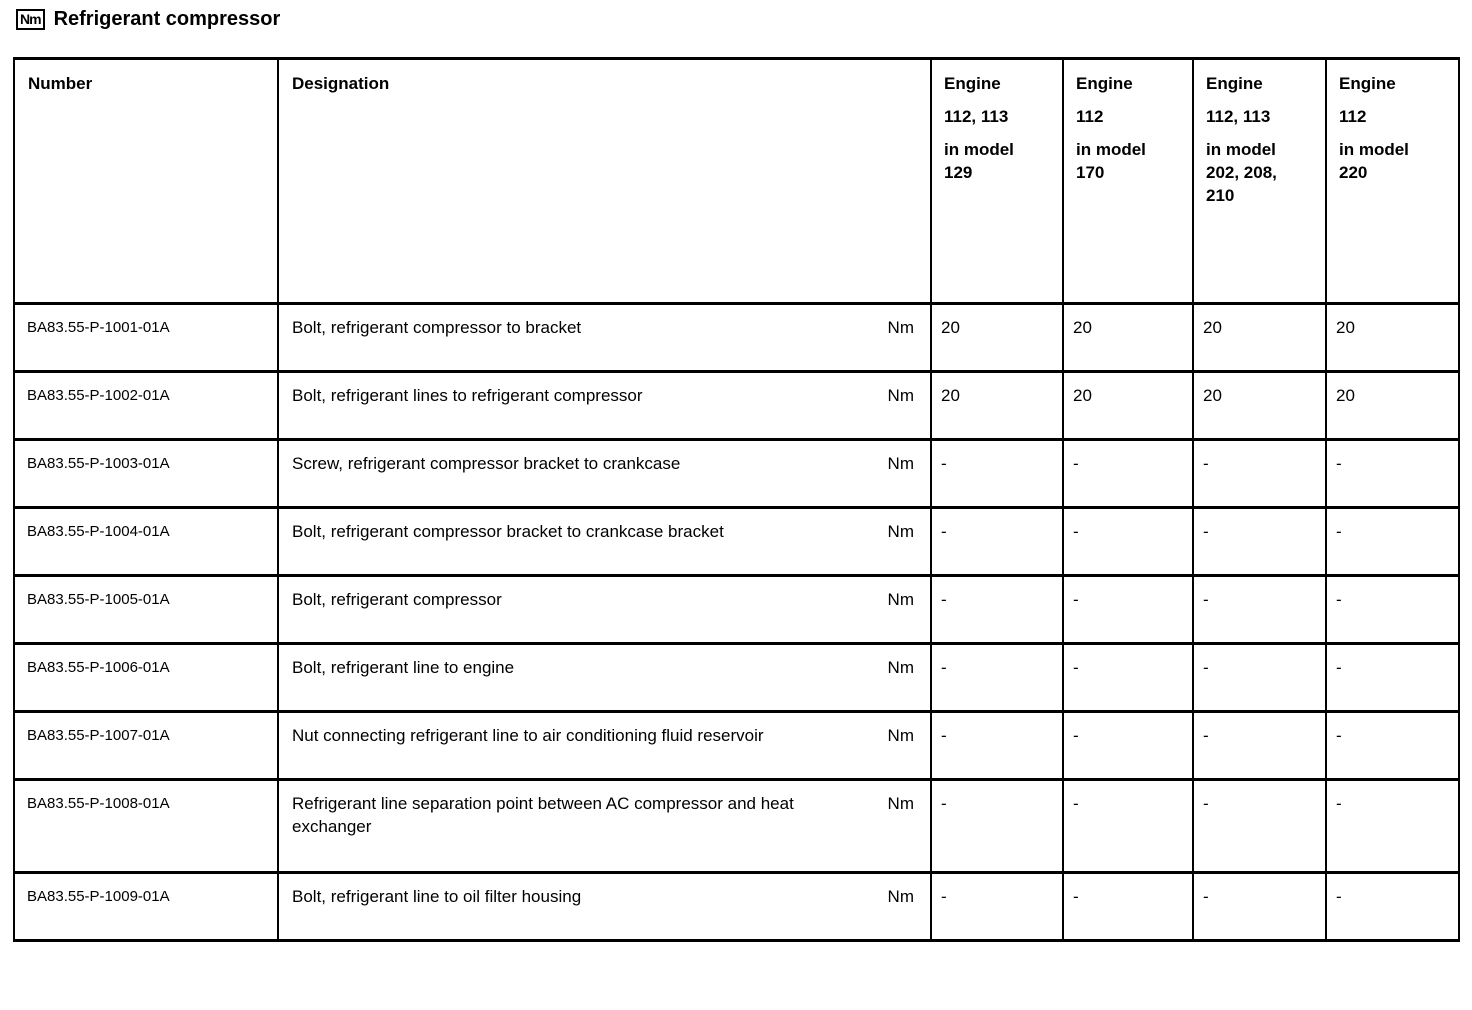  Describe the element at coordinates (146, 826) in the screenshot. I see `part-number-cell: BA83.55-P-1008-01A` at that location.